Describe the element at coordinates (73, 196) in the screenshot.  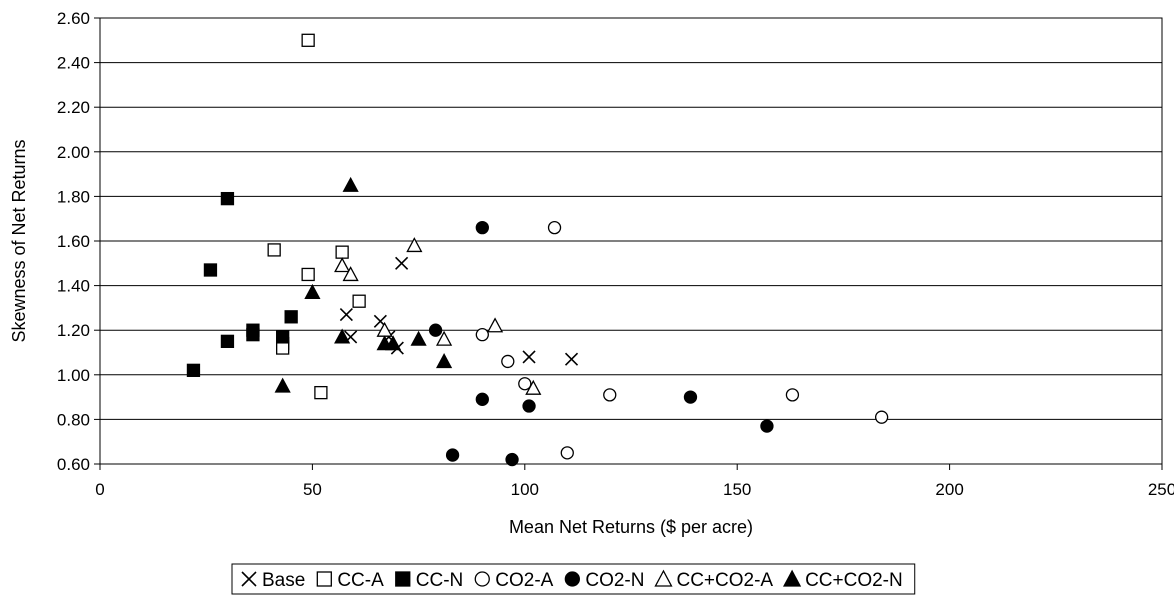
I see `y-tick-label: 1.80` at that location.